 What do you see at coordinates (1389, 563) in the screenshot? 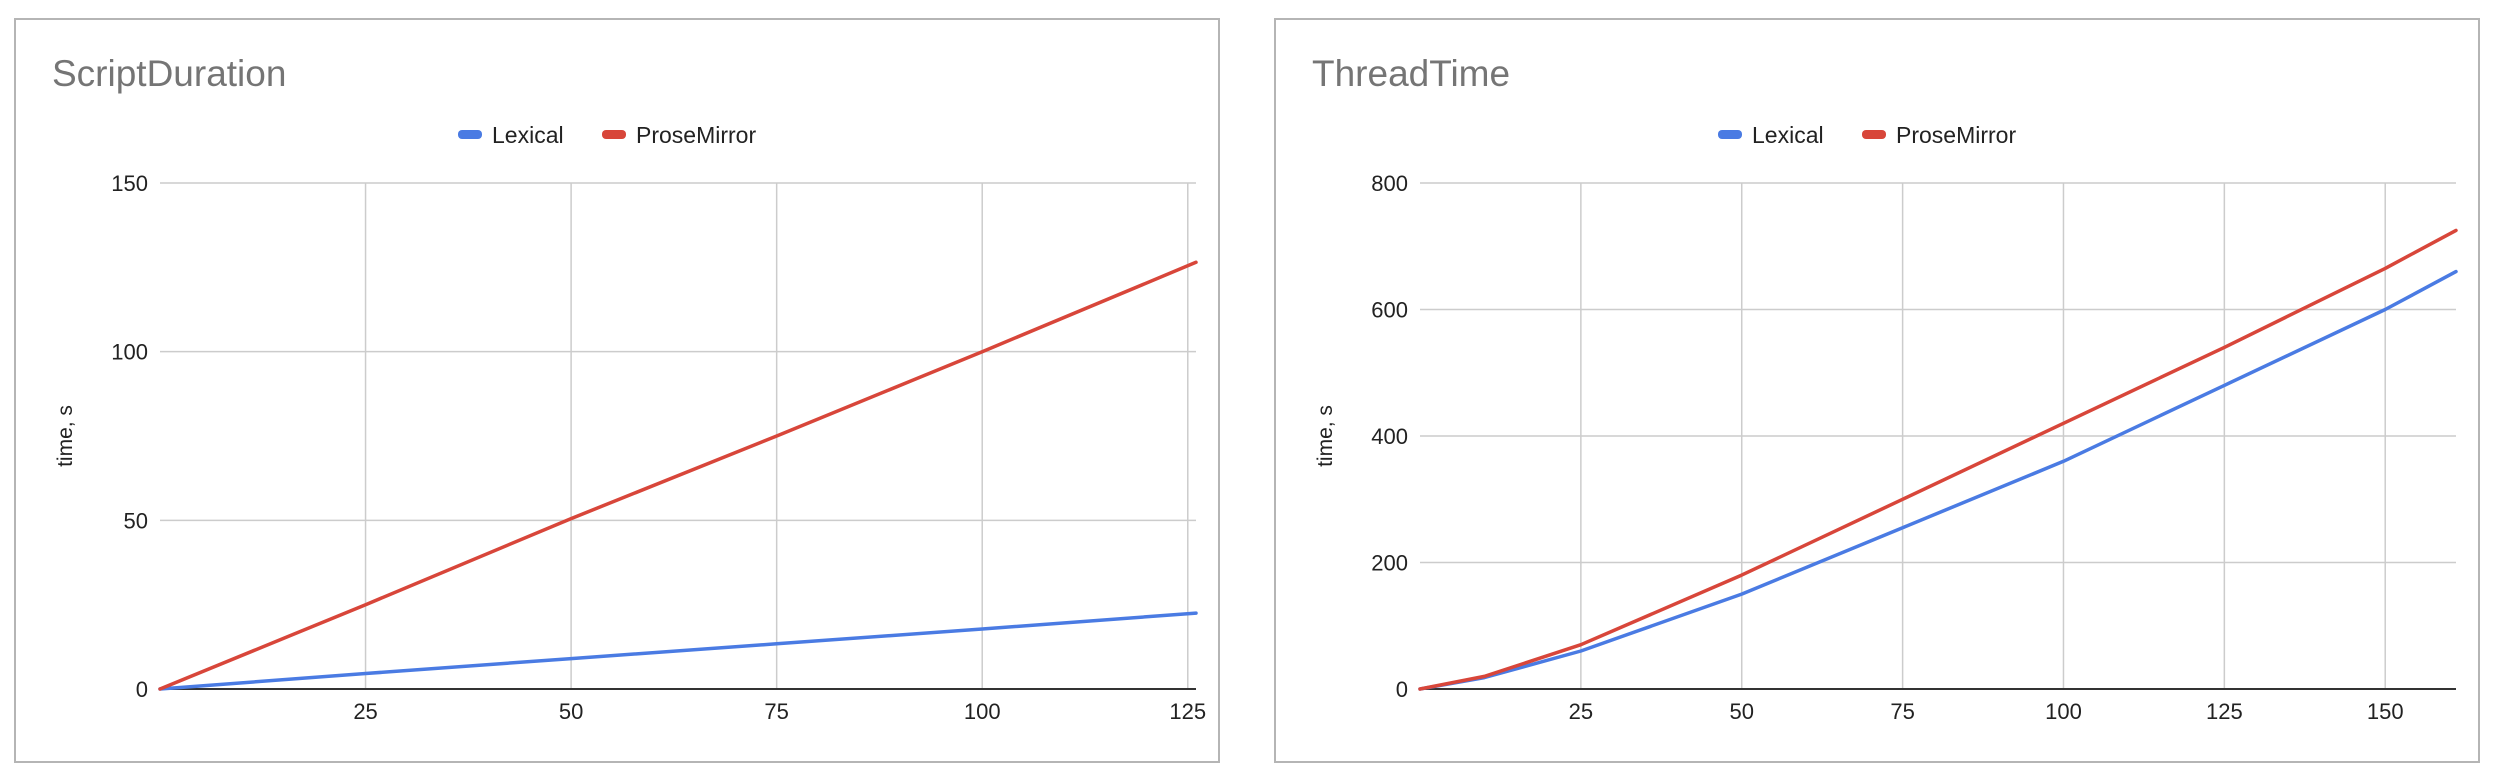
I see `y-tick-label: 200` at bounding box center [1389, 563].